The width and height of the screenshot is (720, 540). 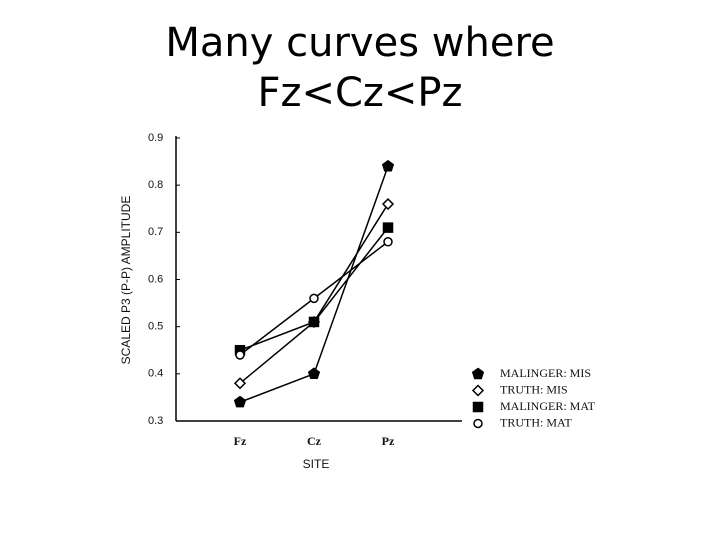 What do you see at coordinates (155, 279) in the screenshot?
I see `y-tick-label: 0.6` at bounding box center [155, 279].